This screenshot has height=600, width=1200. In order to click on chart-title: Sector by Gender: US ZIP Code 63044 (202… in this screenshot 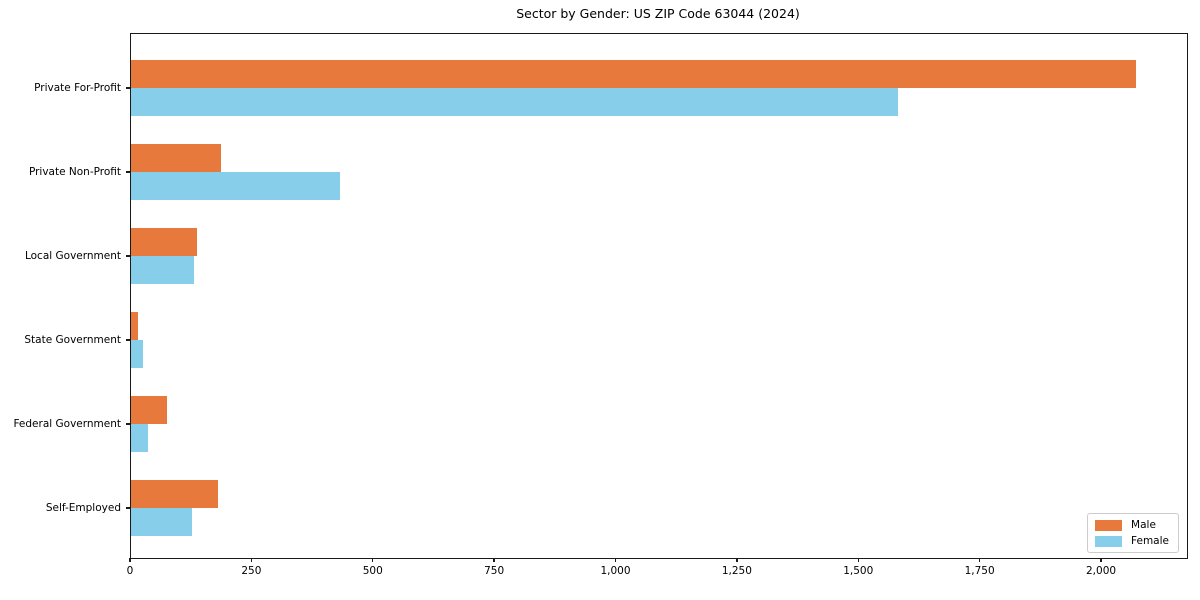, I will do `click(658, 13)`.